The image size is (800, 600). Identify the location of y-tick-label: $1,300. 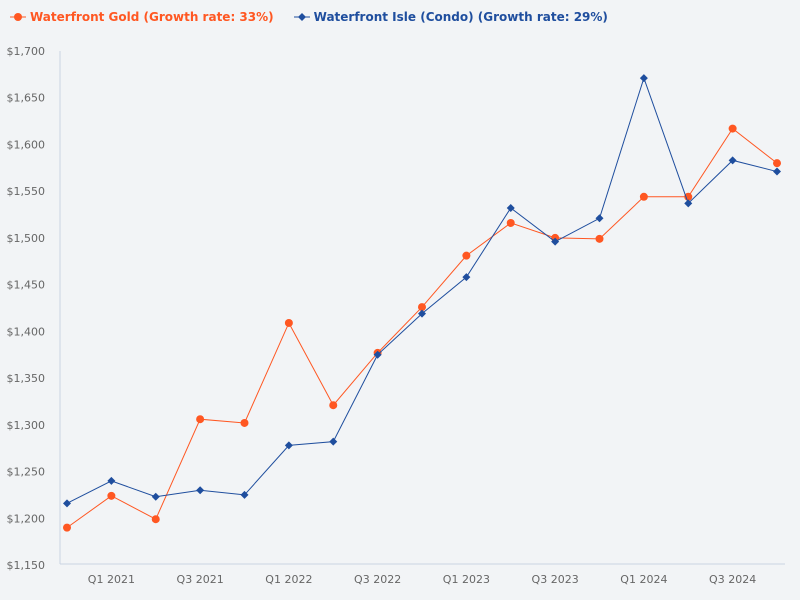
(26, 425).